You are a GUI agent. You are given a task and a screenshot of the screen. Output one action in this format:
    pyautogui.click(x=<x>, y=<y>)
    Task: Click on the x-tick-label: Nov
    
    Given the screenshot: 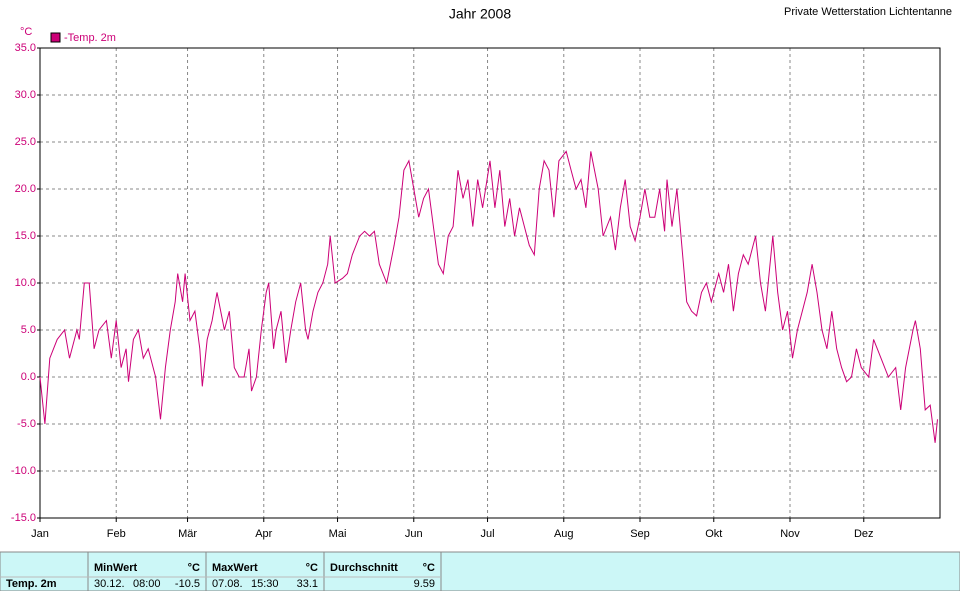 What is the action you would take?
    pyautogui.click(x=790, y=534)
    